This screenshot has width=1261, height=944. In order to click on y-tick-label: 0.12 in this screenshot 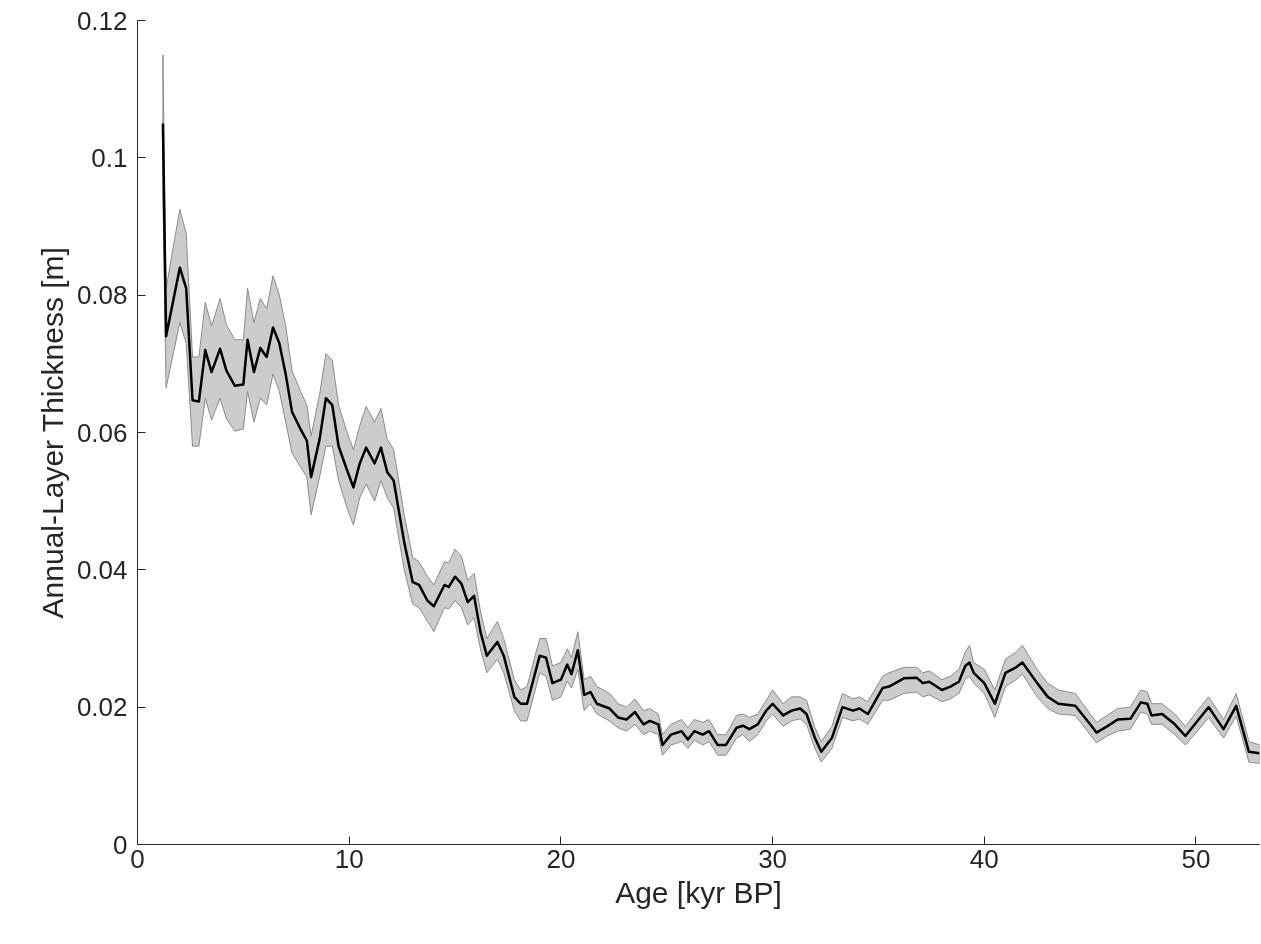, I will do `click(102, 20)`.